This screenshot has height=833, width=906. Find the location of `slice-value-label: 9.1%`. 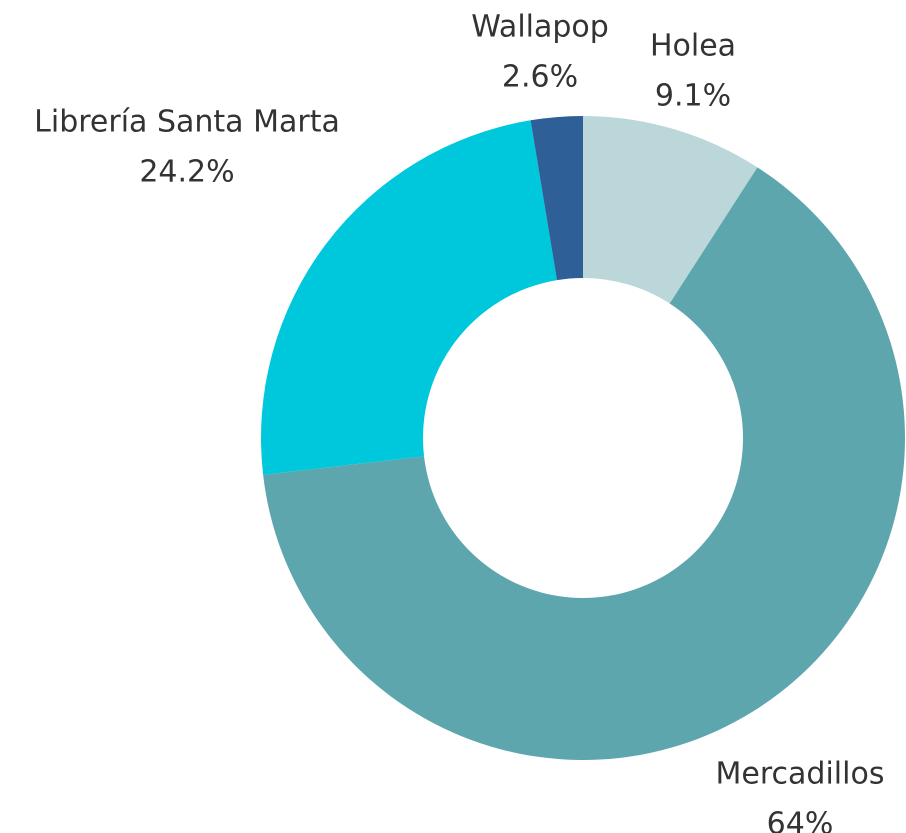

slice-value-label: 9.1% is located at coordinates (693, 96).